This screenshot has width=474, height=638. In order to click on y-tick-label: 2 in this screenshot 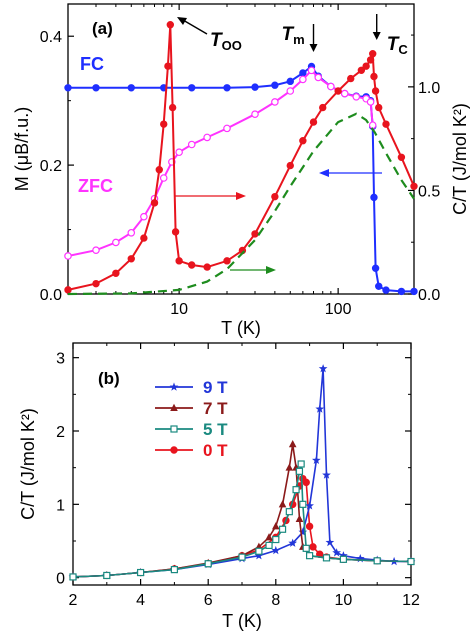, I will do `click(60, 432)`.